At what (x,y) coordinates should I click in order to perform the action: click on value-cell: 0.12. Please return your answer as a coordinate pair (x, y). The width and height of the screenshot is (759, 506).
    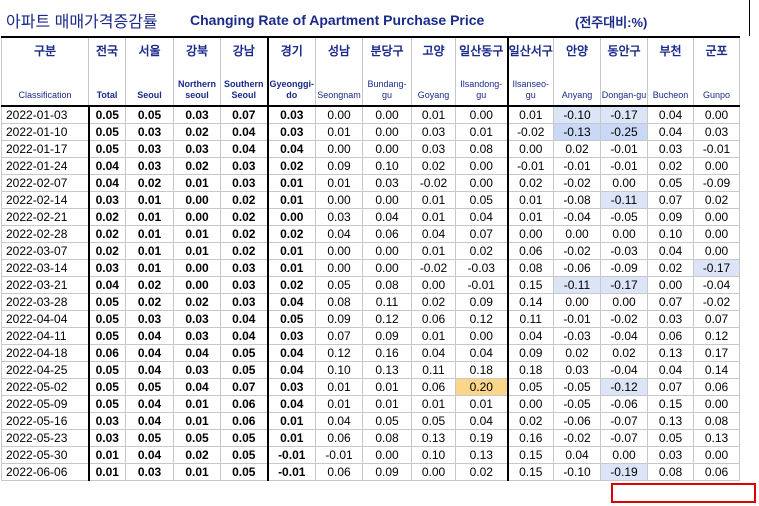
    Looking at the image, I should click on (387, 319).